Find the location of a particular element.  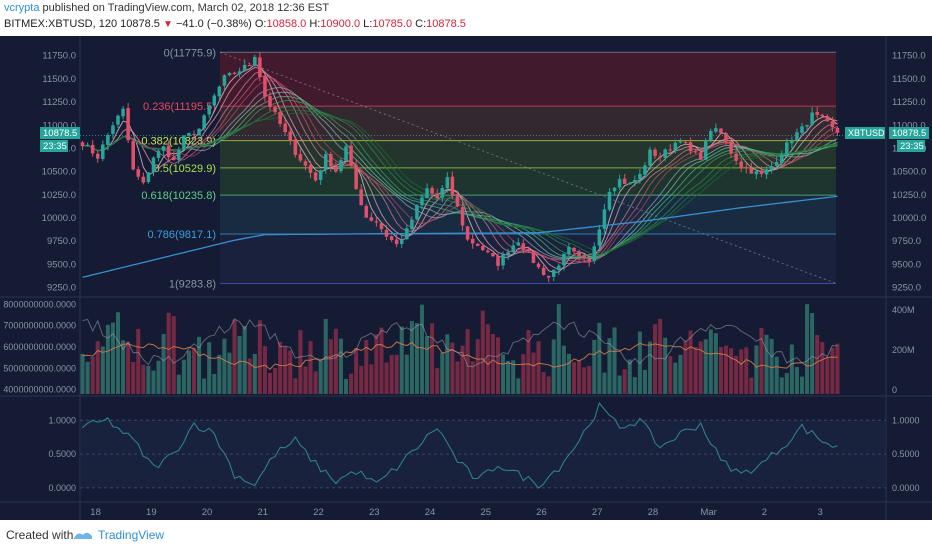

tradingview-link: TradingView is located at coordinates (131, 535).